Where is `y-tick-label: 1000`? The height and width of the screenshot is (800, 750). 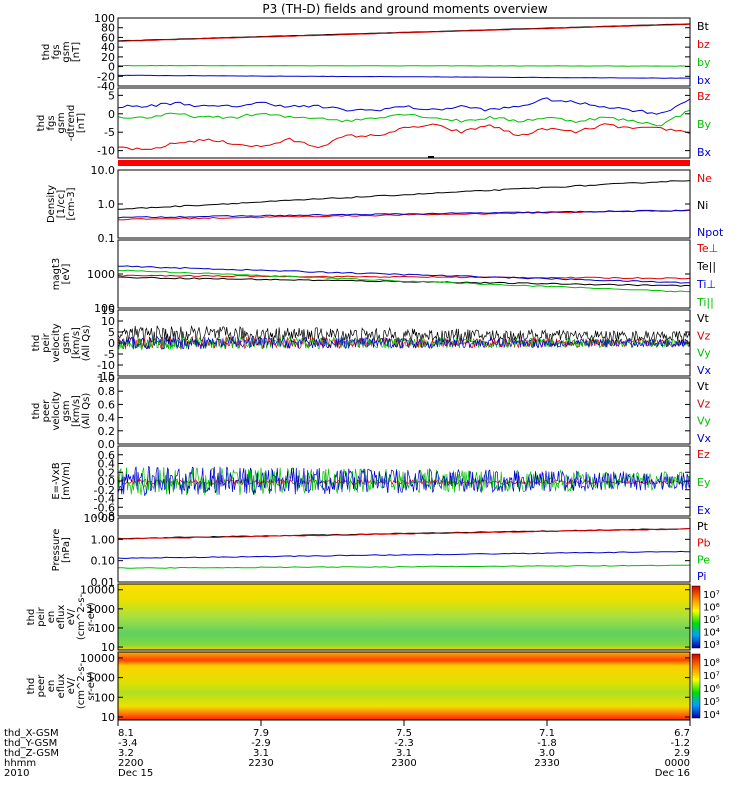
y-tick-label: 1000 is located at coordinates (101, 678).